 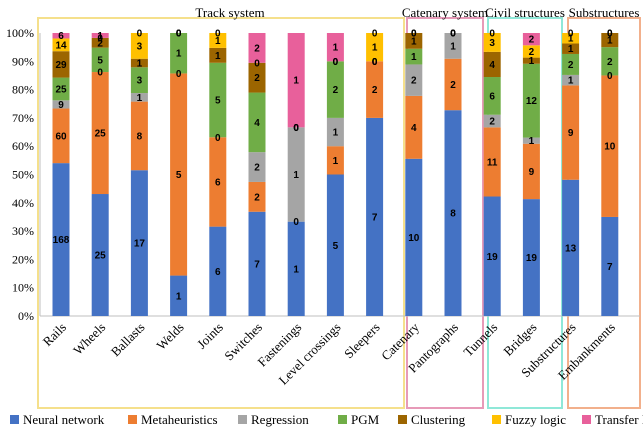 I want to click on data-label: 11, so click(x=492, y=162).